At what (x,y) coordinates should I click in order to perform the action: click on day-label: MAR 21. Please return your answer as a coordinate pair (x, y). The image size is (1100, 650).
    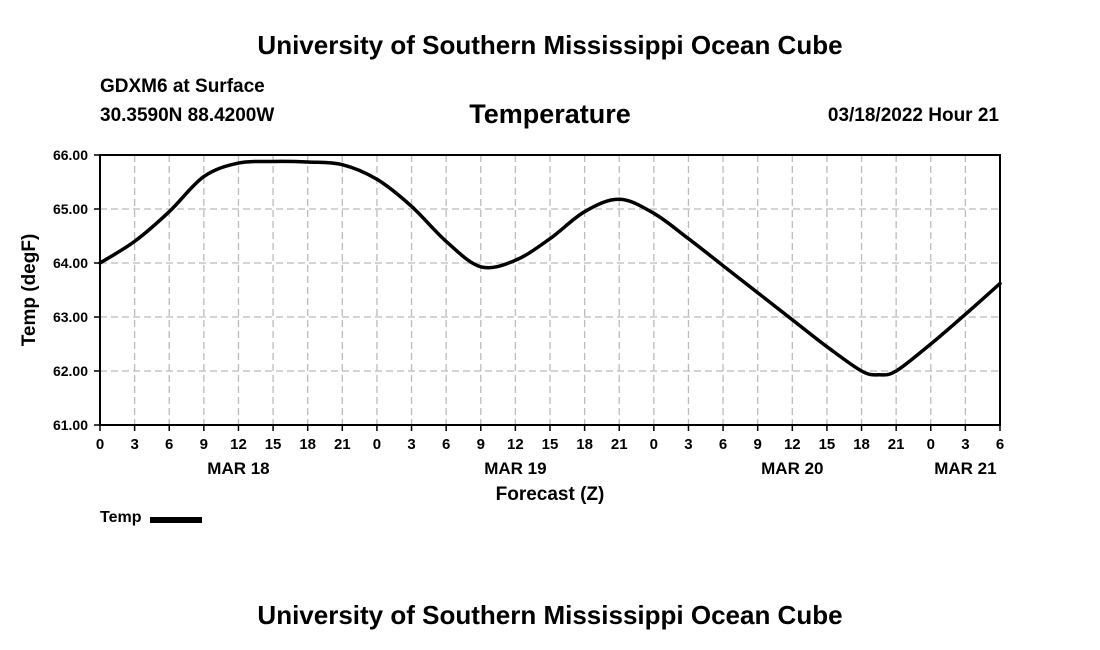
    Looking at the image, I should click on (965, 468).